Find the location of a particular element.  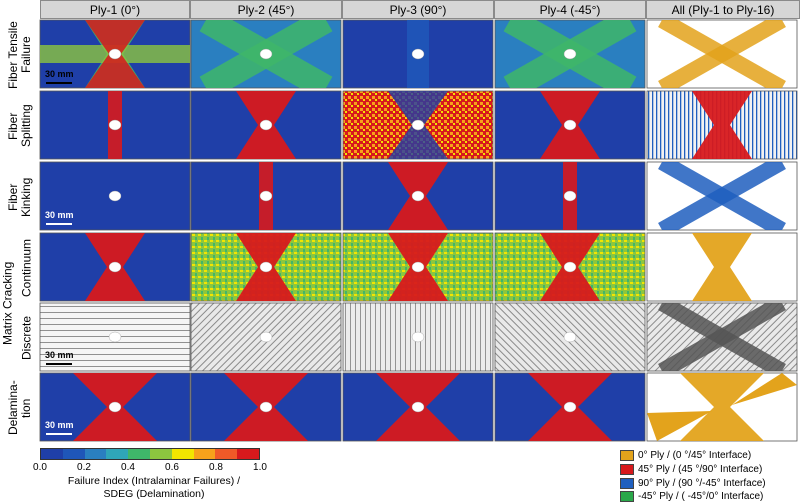

panel-r4-c2 is located at coordinates (418, 337).